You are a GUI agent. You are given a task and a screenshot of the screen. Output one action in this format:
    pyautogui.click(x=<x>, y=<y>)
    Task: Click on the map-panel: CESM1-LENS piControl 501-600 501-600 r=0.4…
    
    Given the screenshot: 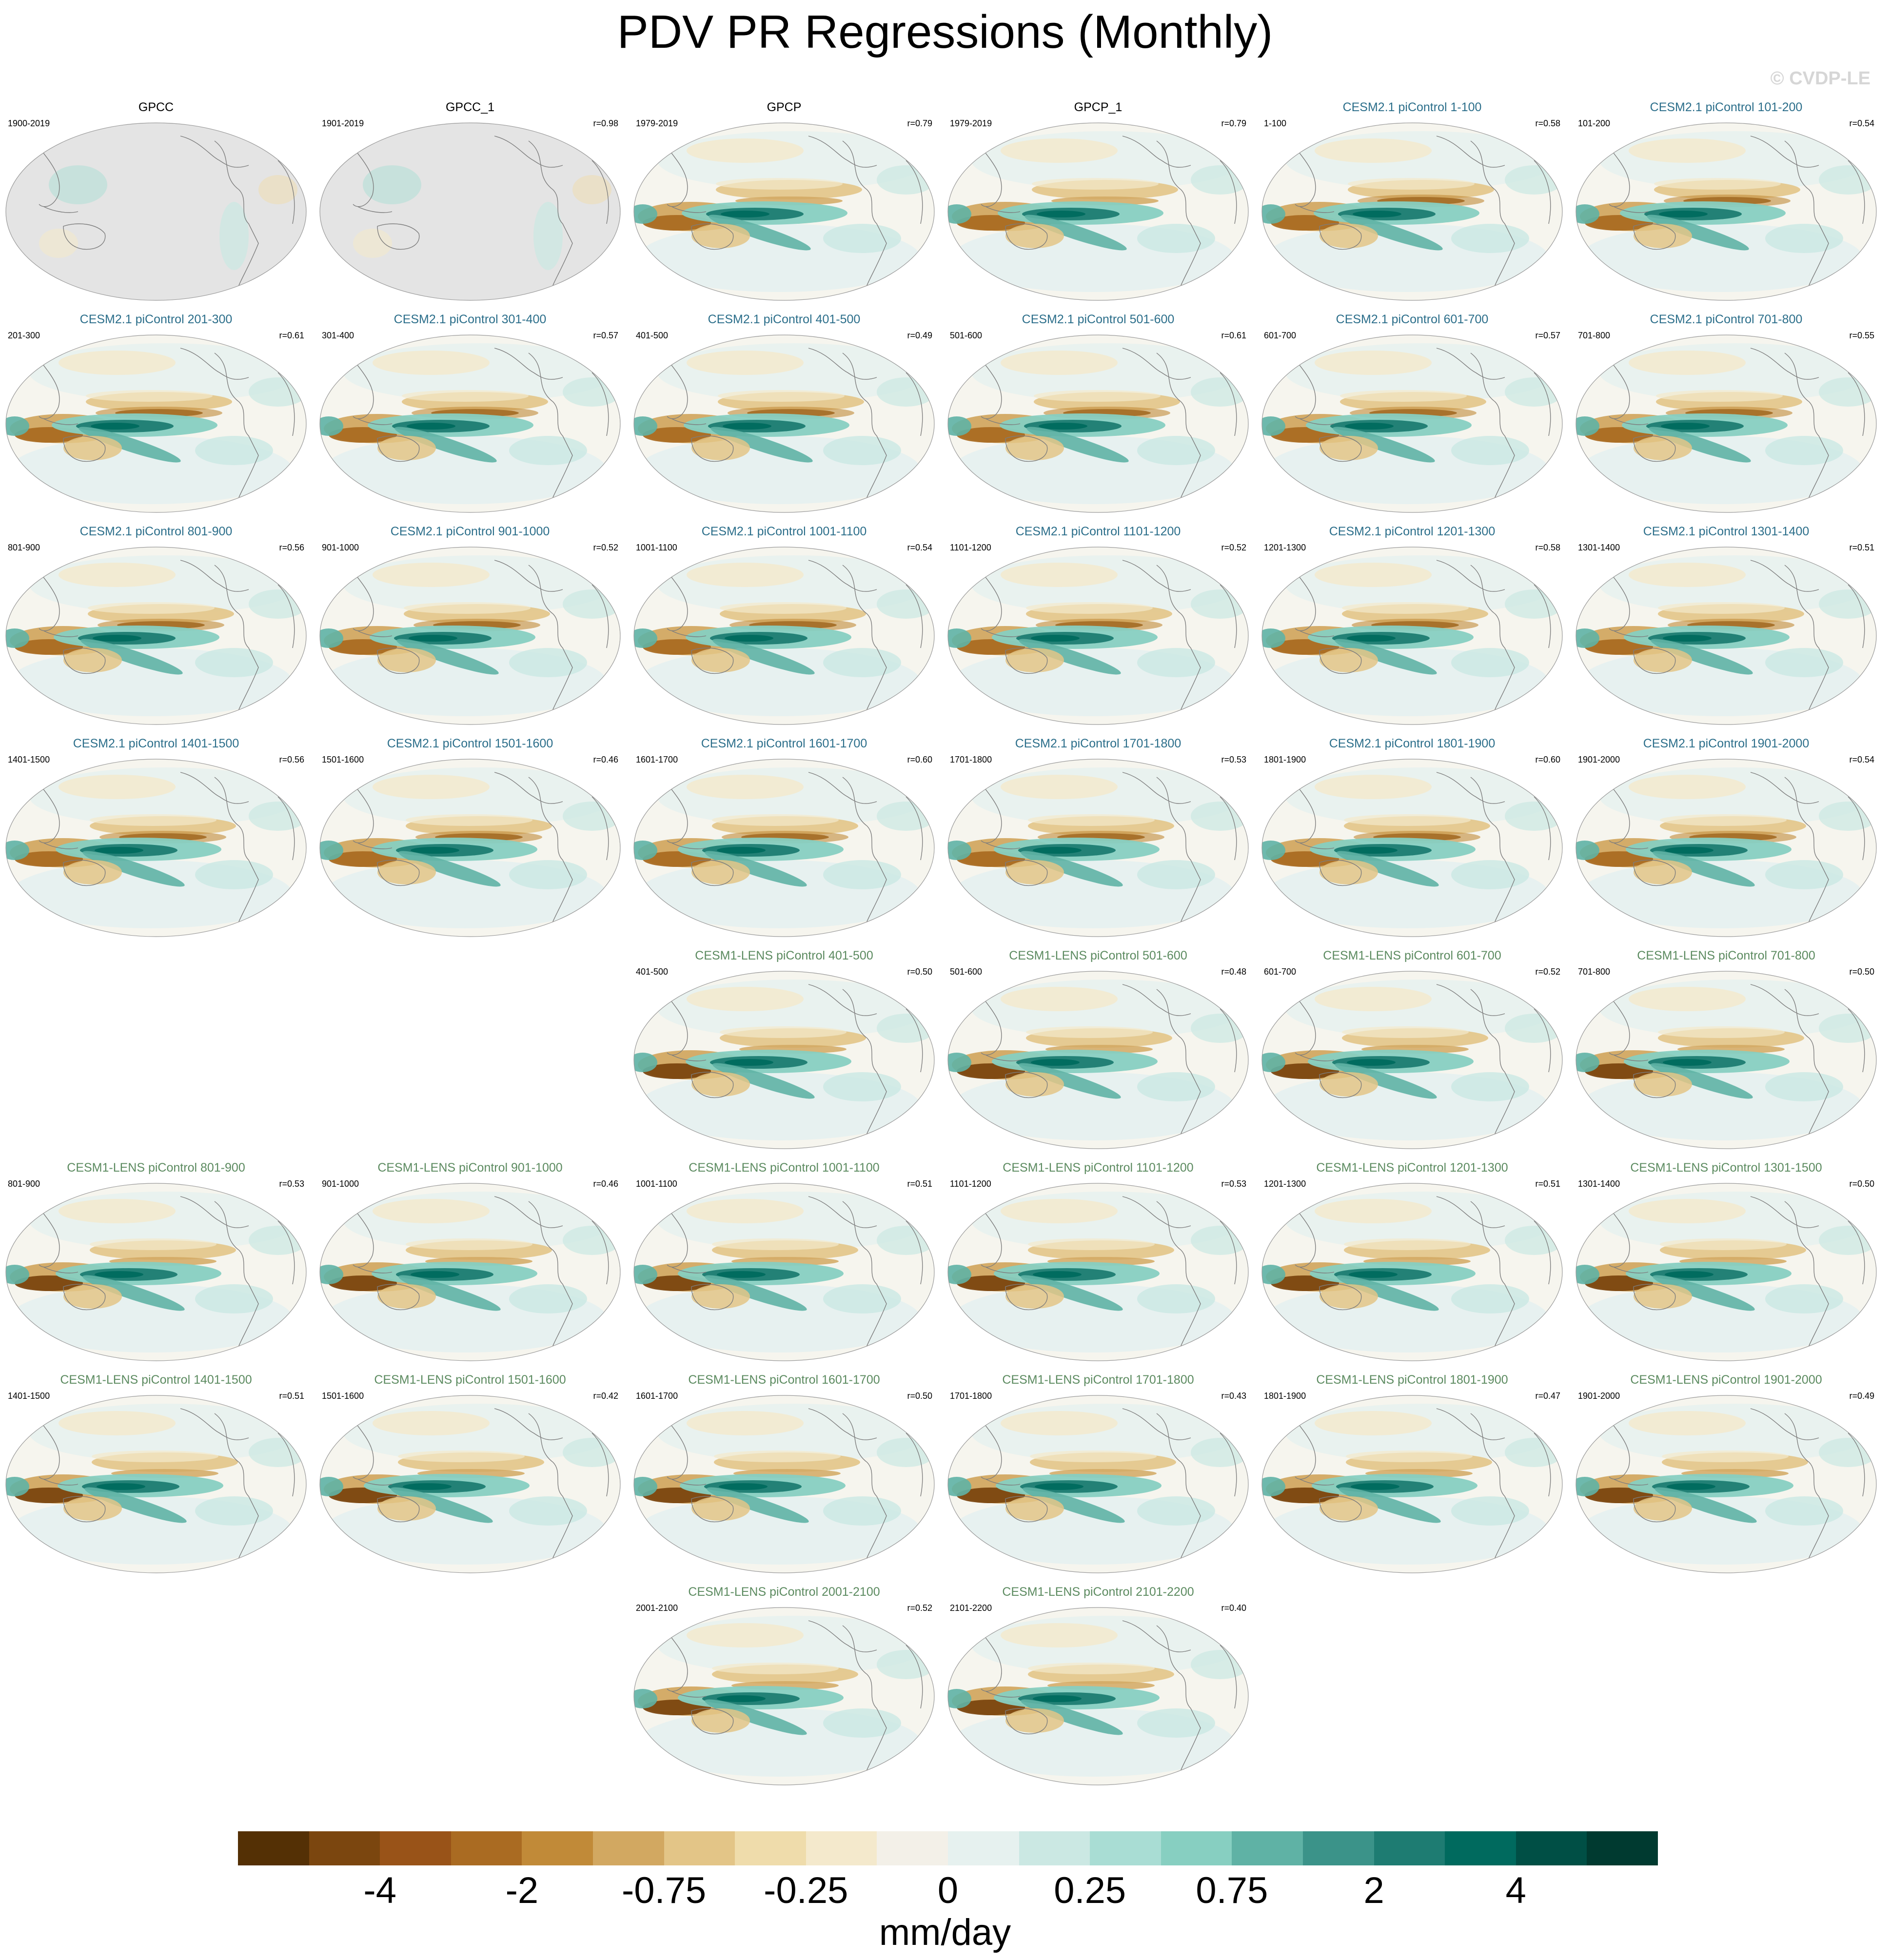 What is the action you would take?
    pyautogui.click(x=1098, y=1050)
    